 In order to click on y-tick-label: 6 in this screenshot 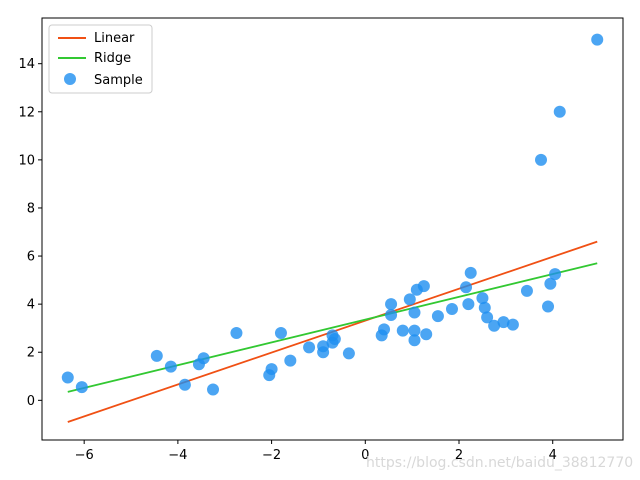, I will do `click(31, 257)`.